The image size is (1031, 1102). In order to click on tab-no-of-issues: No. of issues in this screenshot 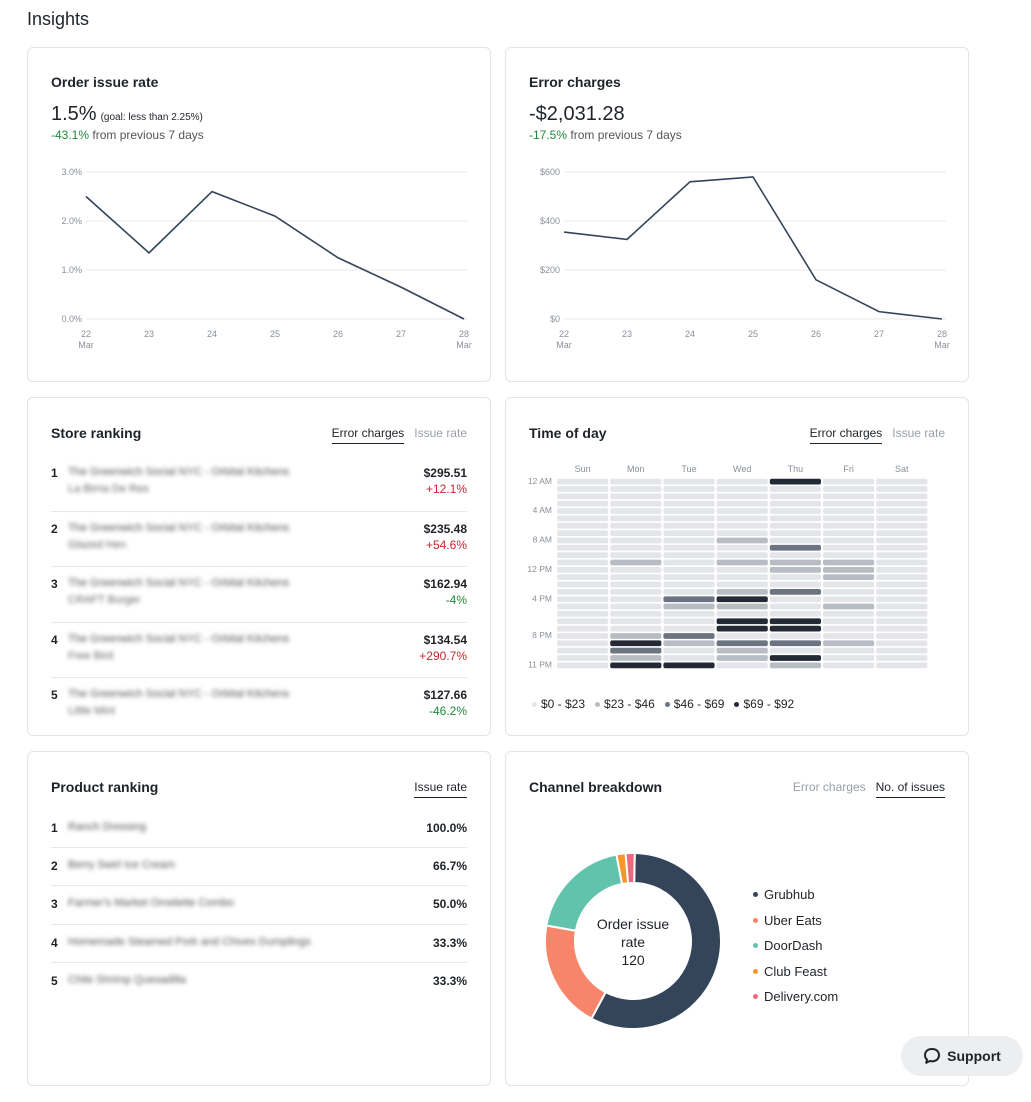, I will do `click(910, 789)`.